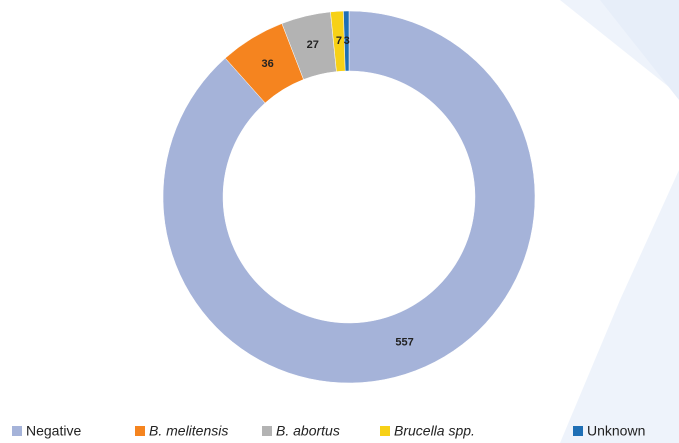 The height and width of the screenshot is (443, 679). Describe the element at coordinates (313, 45) in the screenshot. I see `data-label: 27` at that location.